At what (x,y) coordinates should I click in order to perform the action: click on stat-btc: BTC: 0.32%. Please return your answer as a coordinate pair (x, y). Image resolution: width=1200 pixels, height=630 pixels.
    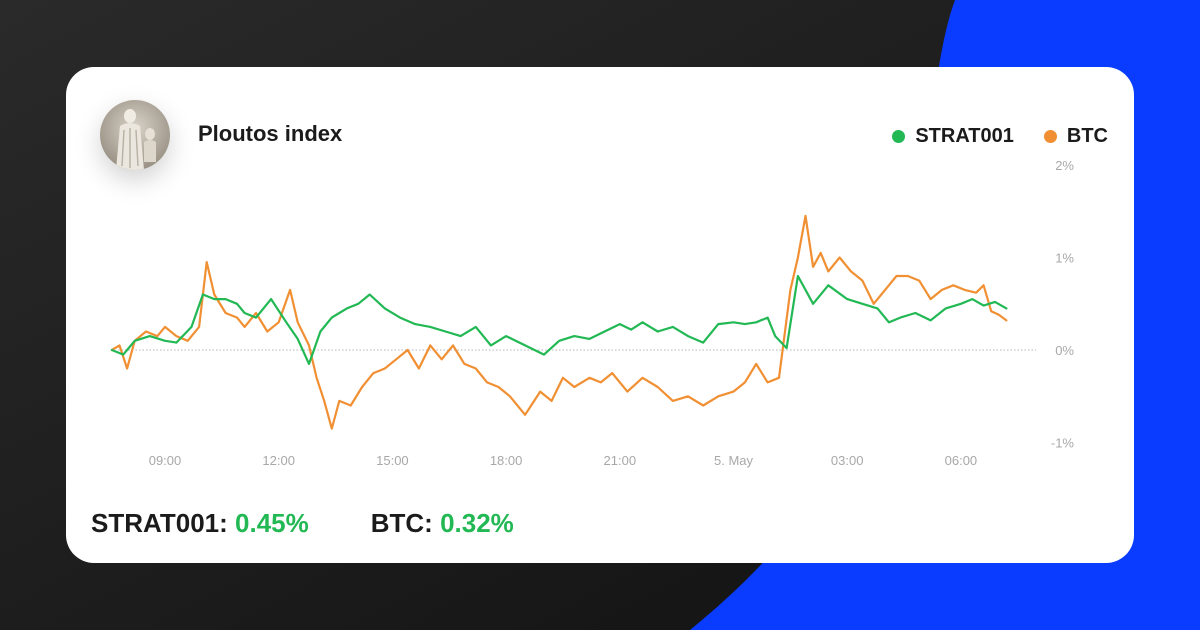
    Looking at the image, I should click on (442, 523).